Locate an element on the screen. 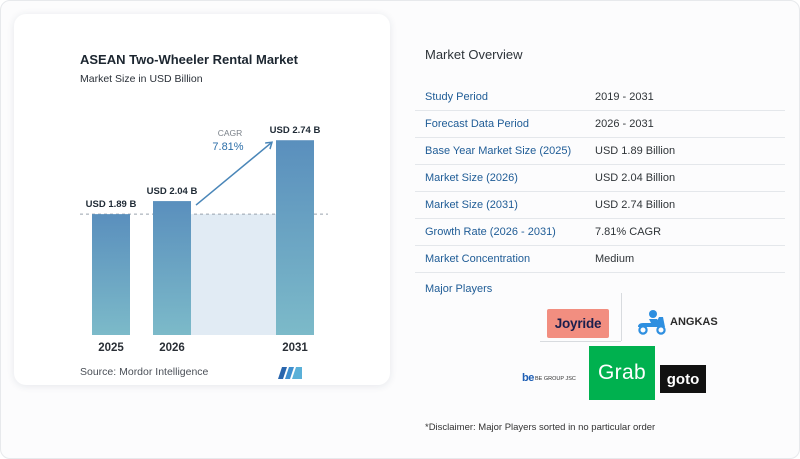  value-label-2031: USD 2.74 B is located at coordinates (295, 130).